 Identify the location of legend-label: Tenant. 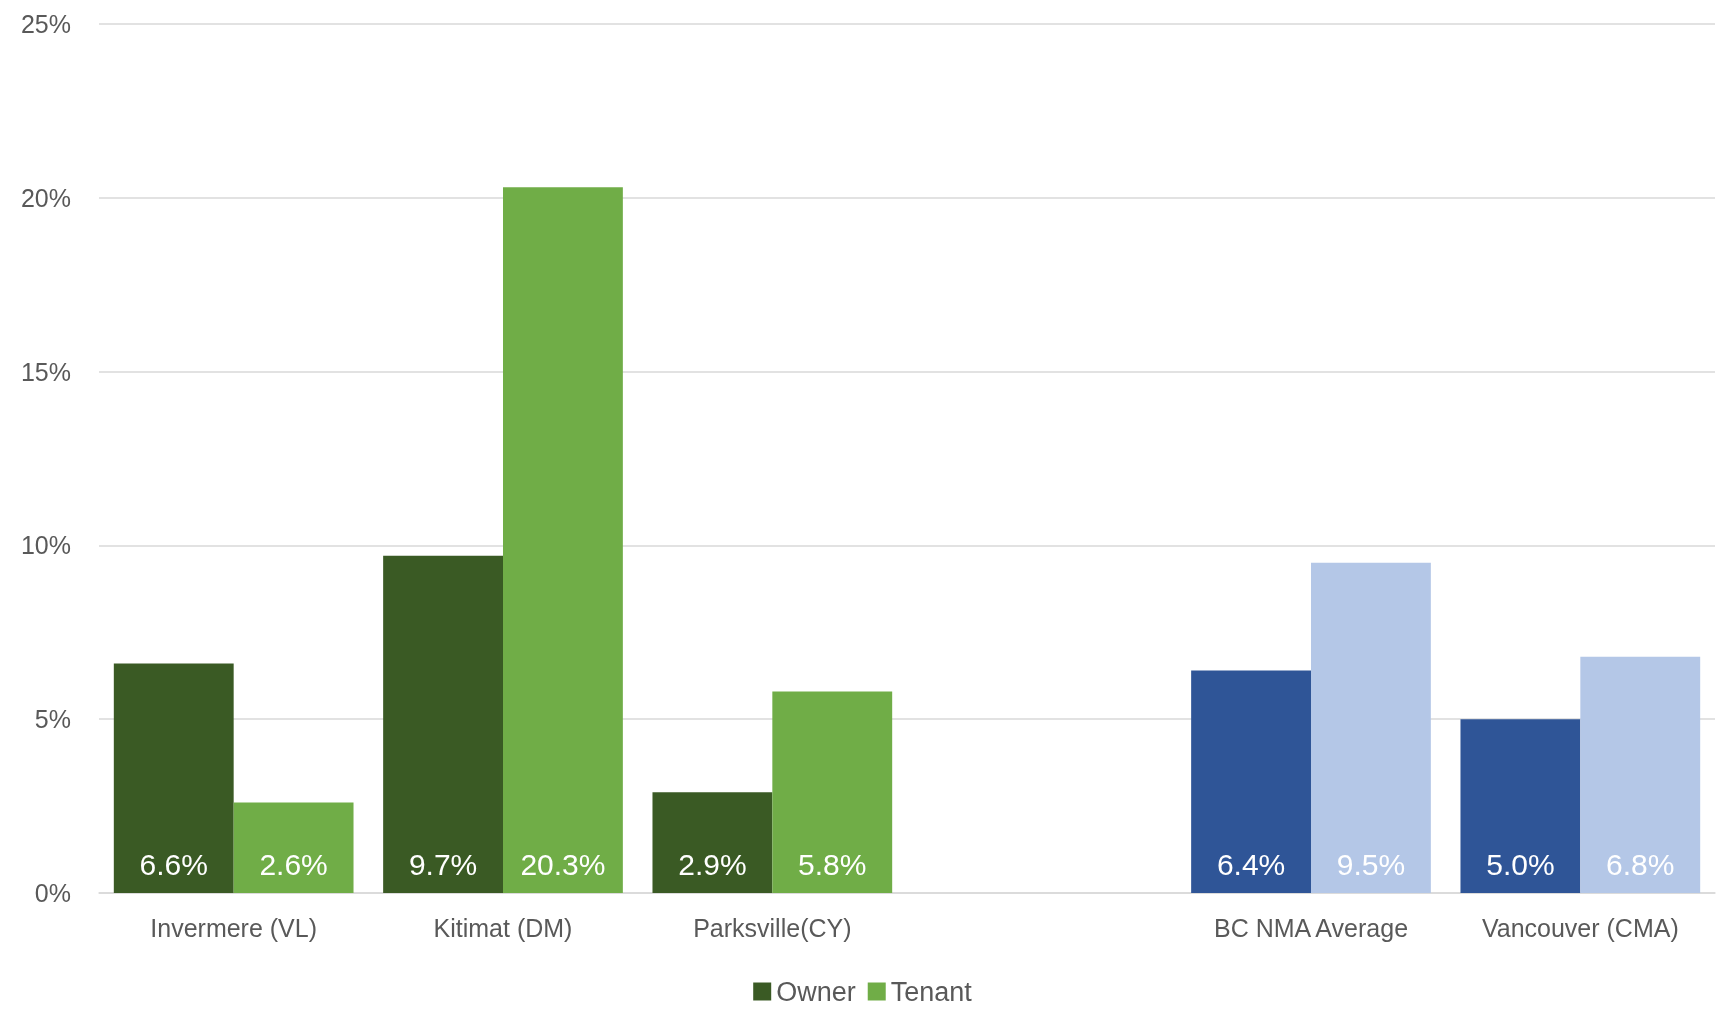
(931, 991).